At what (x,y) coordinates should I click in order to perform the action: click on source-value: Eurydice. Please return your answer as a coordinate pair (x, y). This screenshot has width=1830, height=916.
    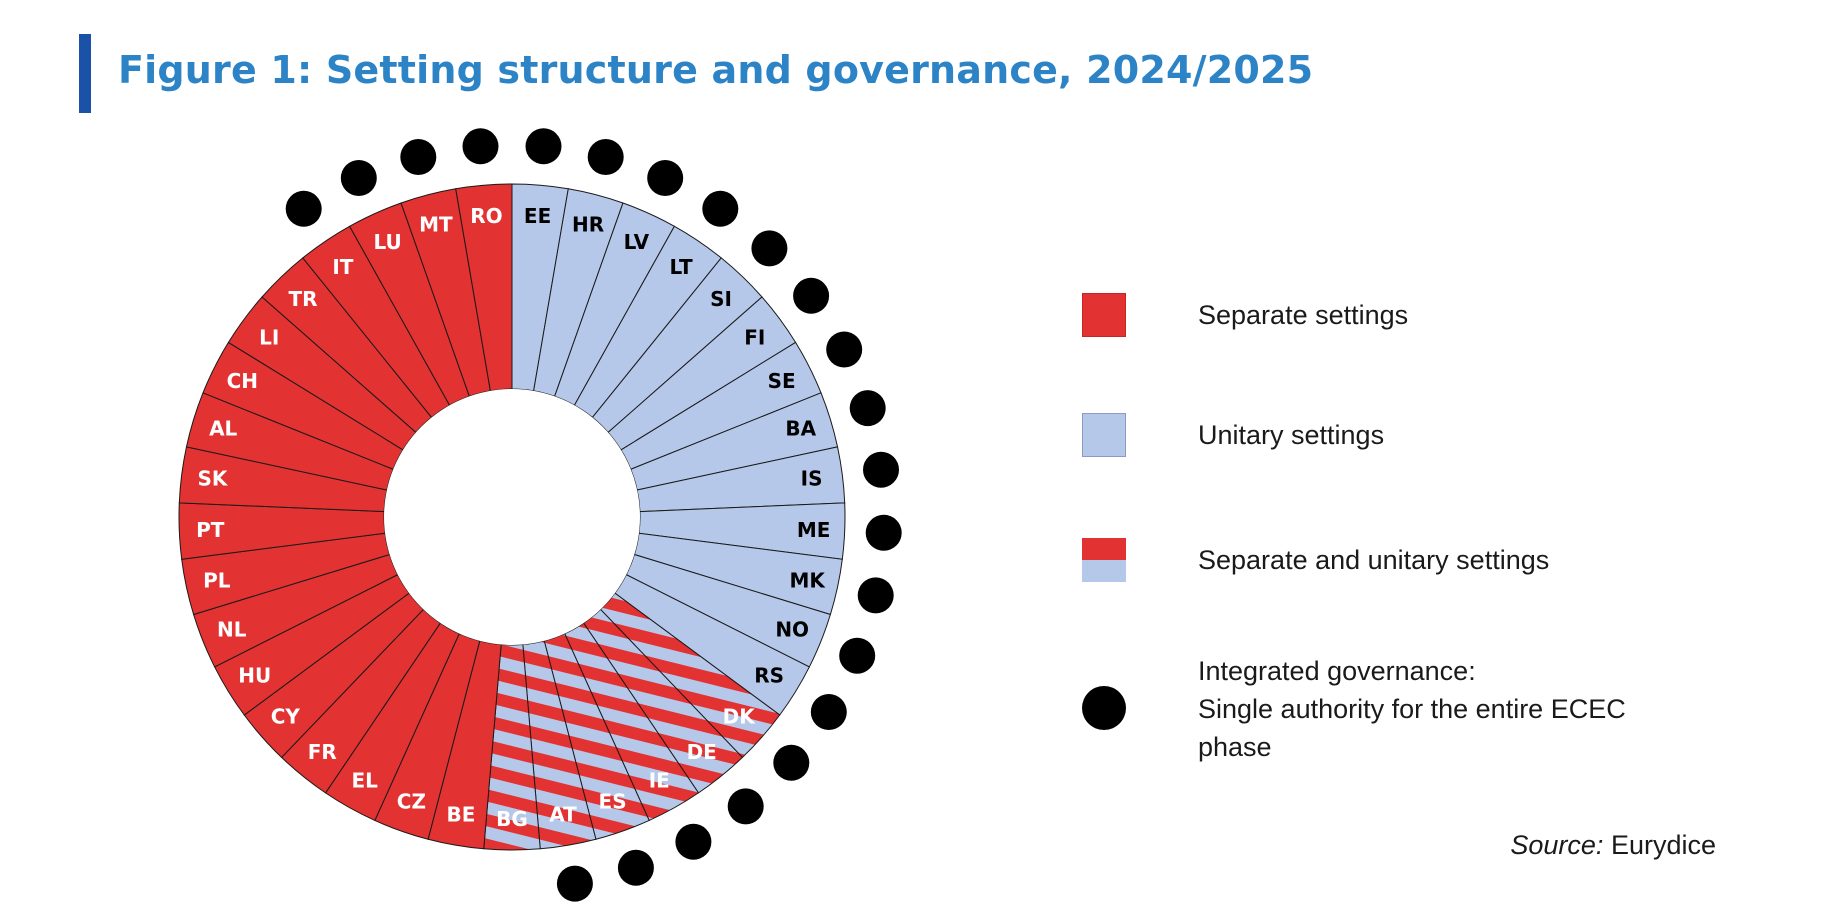
    Looking at the image, I should click on (1663, 845).